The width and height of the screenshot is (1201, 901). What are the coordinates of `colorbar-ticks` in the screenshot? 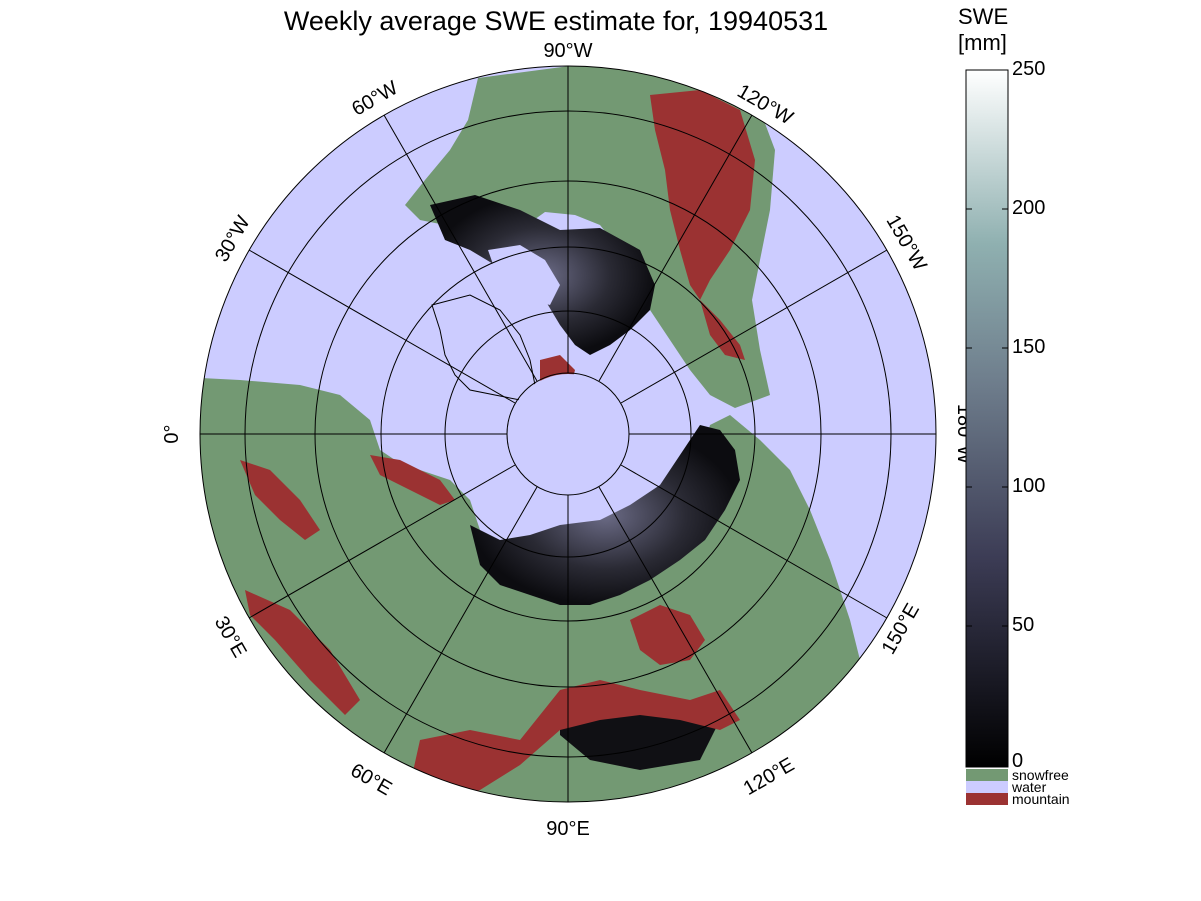 It's located at (987, 417).